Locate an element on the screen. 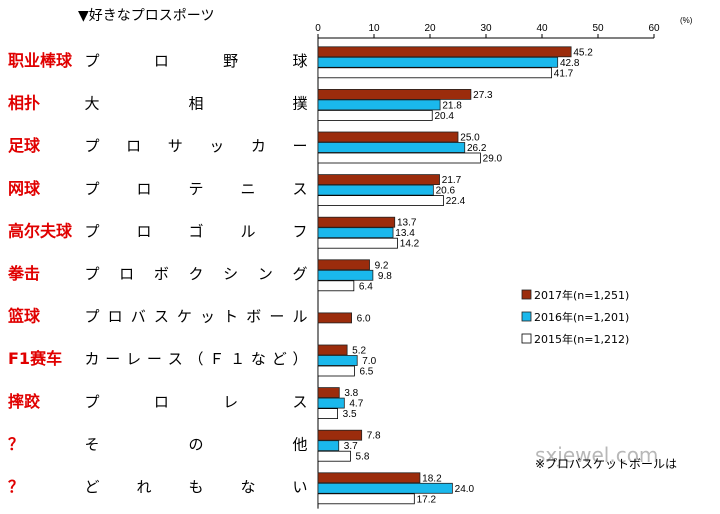 The height and width of the screenshot is (514, 720). data-label: 6.4 is located at coordinates (366, 286).